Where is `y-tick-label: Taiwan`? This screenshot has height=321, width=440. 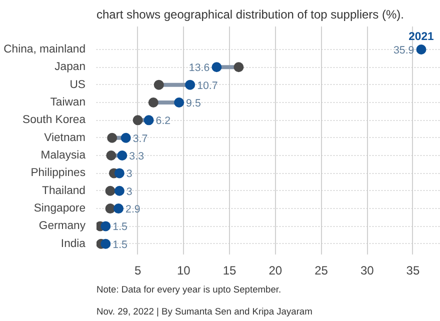
y-tick-label: Taiwan is located at coordinates (68, 102).